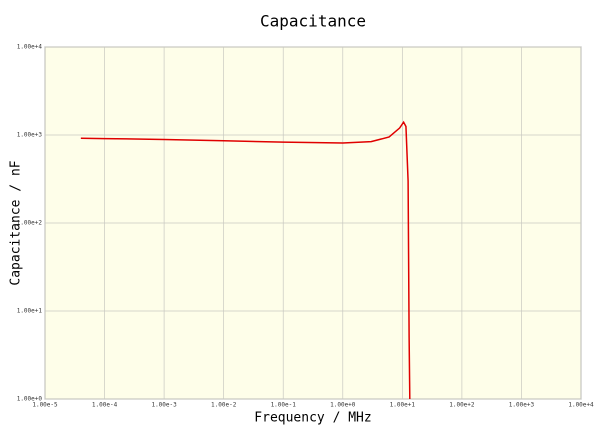 The height and width of the screenshot is (428, 596). I want to click on y-tick-label: 1.00e+4, so click(30, 47).